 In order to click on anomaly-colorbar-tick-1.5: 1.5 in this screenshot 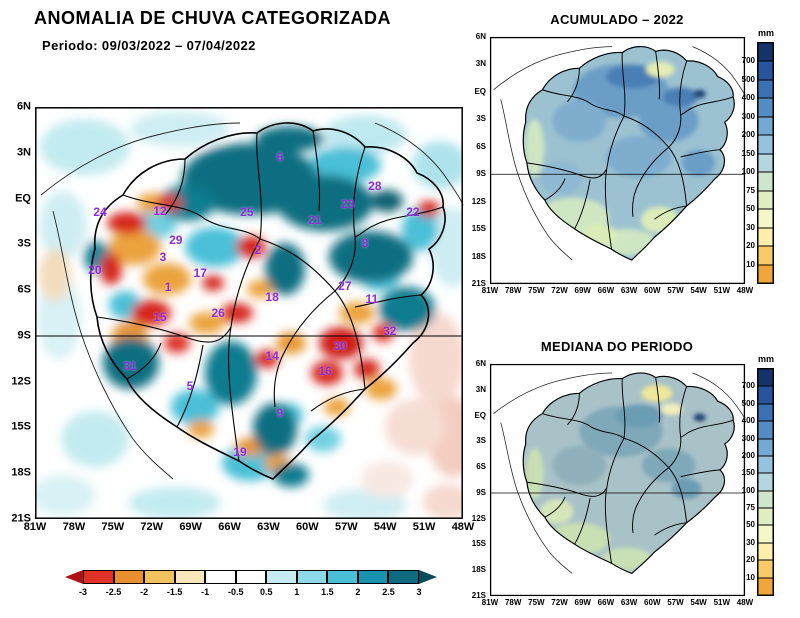, I will do `click(327, 592)`.